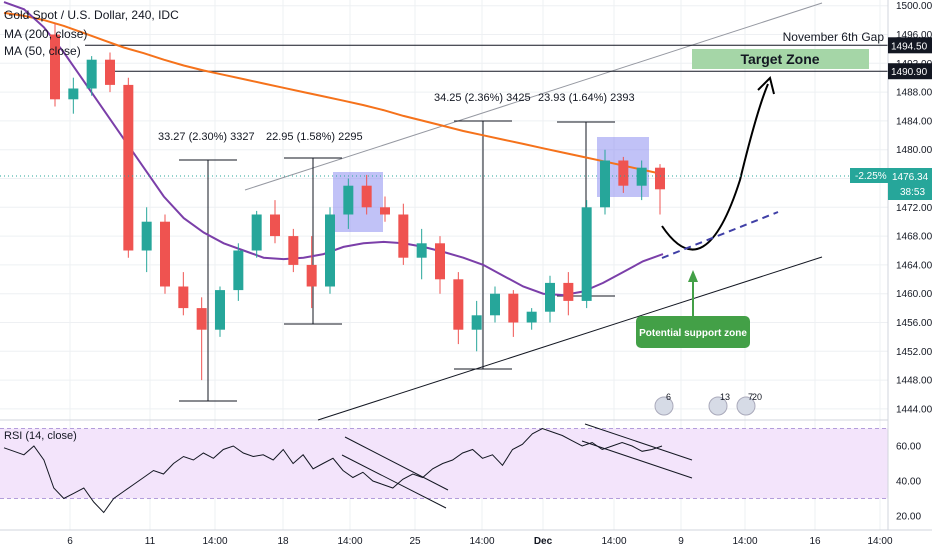  Describe the element at coordinates (910, 71) in the screenshot. I see `gap-bottom-tag` at that location.